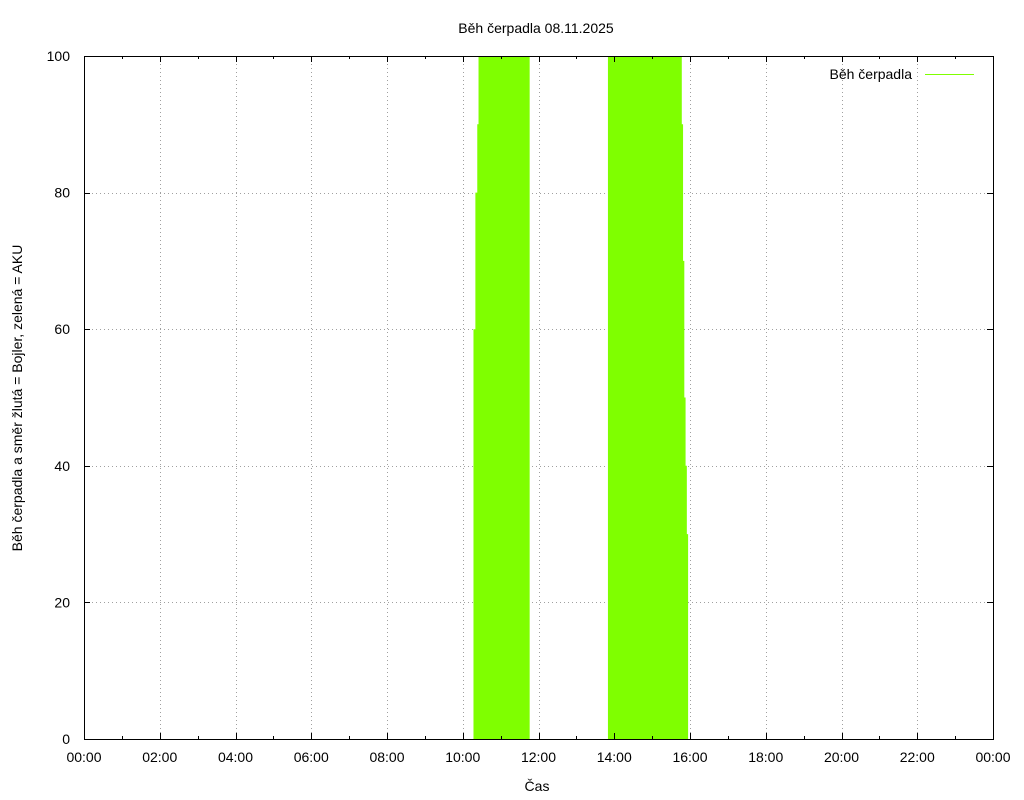 Image resolution: width=1024 pixels, height=800 pixels. What do you see at coordinates (235, 757) in the screenshot?
I see `x-tick-label: 04:00` at bounding box center [235, 757].